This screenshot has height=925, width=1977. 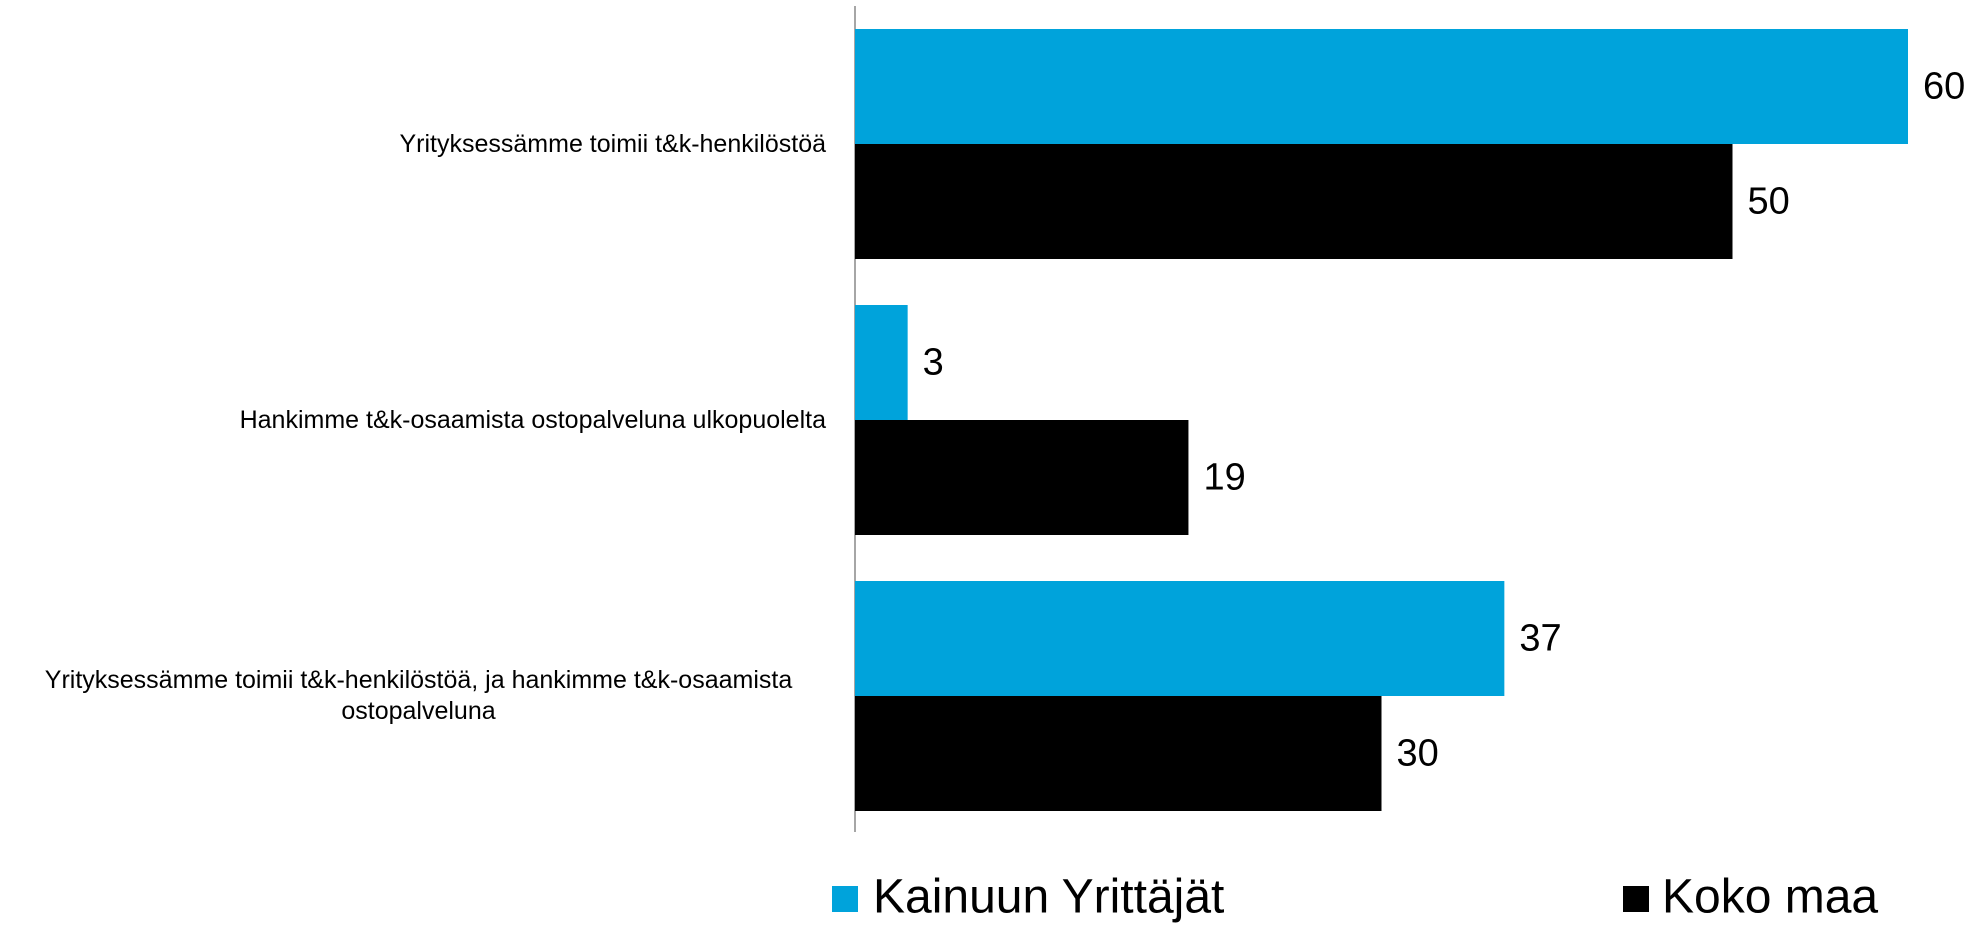 I want to click on data-label: 50, so click(x=1769, y=202).